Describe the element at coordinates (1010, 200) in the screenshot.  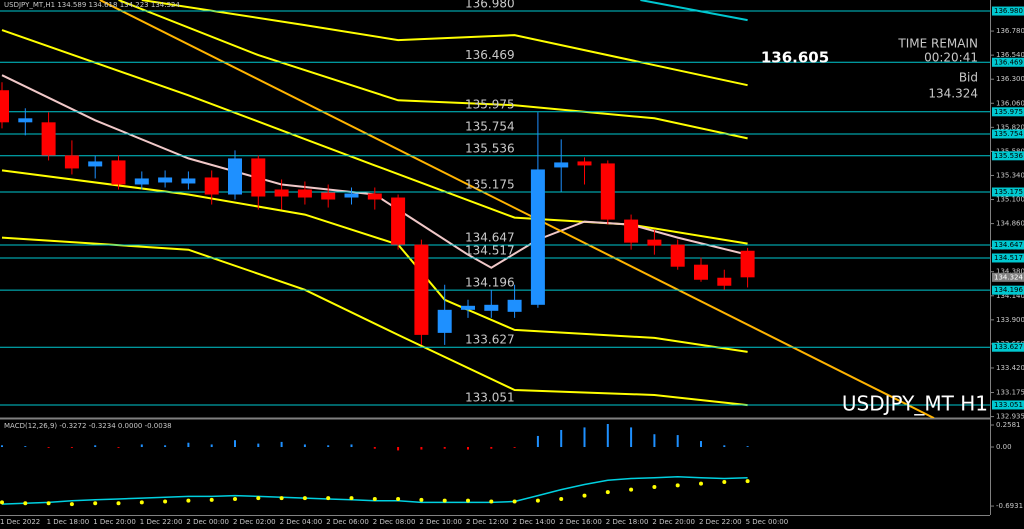
I see `y-tick-label: 135.100` at that location.